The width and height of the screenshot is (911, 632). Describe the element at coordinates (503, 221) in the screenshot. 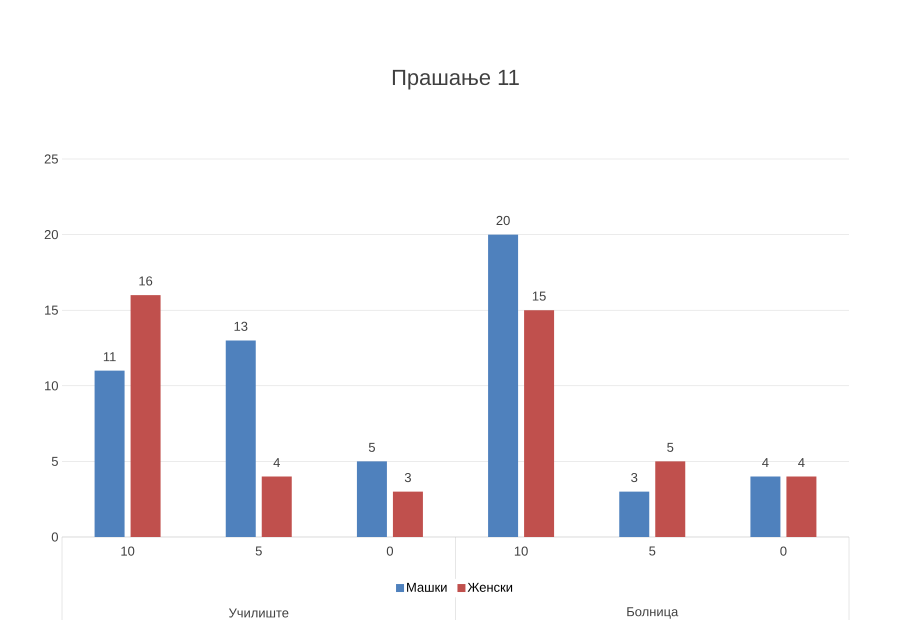

I see `data-label: 20` at that location.